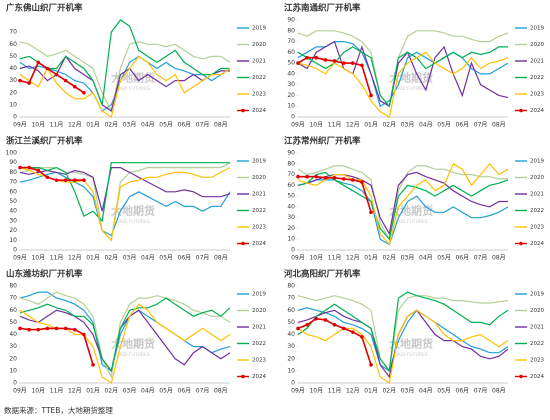  What do you see at coordinates (291, 196) in the screenshot?
I see `y-tick-label: 50` at bounding box center [291, 196].